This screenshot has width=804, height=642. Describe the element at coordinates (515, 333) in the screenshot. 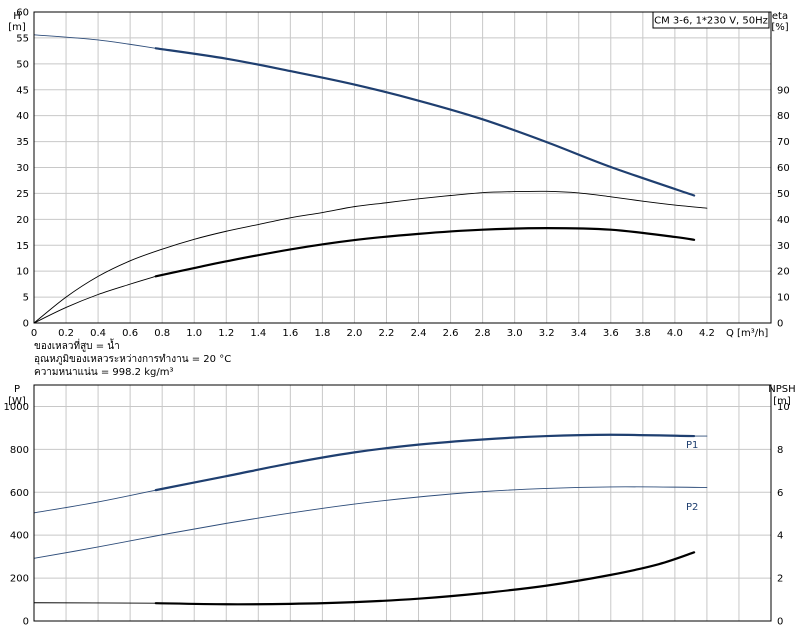

I see `flow-tick-label: 3.0` at that location.